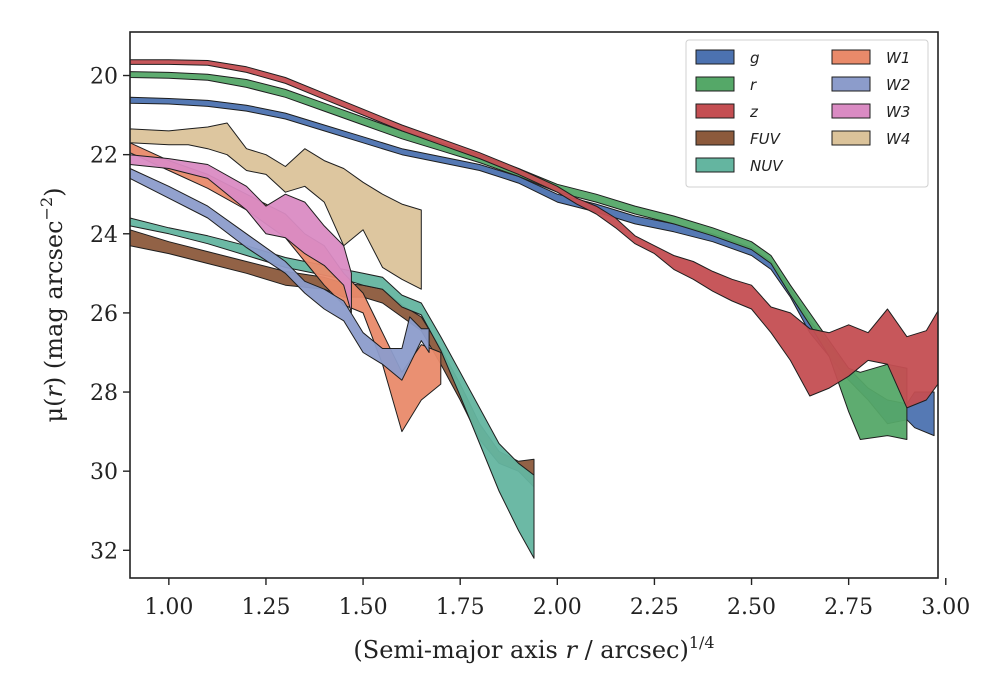 This screenshot has width=1000, height=700. What do you see at coordinates (104, 314) in the screenshot?
I see `y-tick-label: 26` at bounding box center [104, 314].